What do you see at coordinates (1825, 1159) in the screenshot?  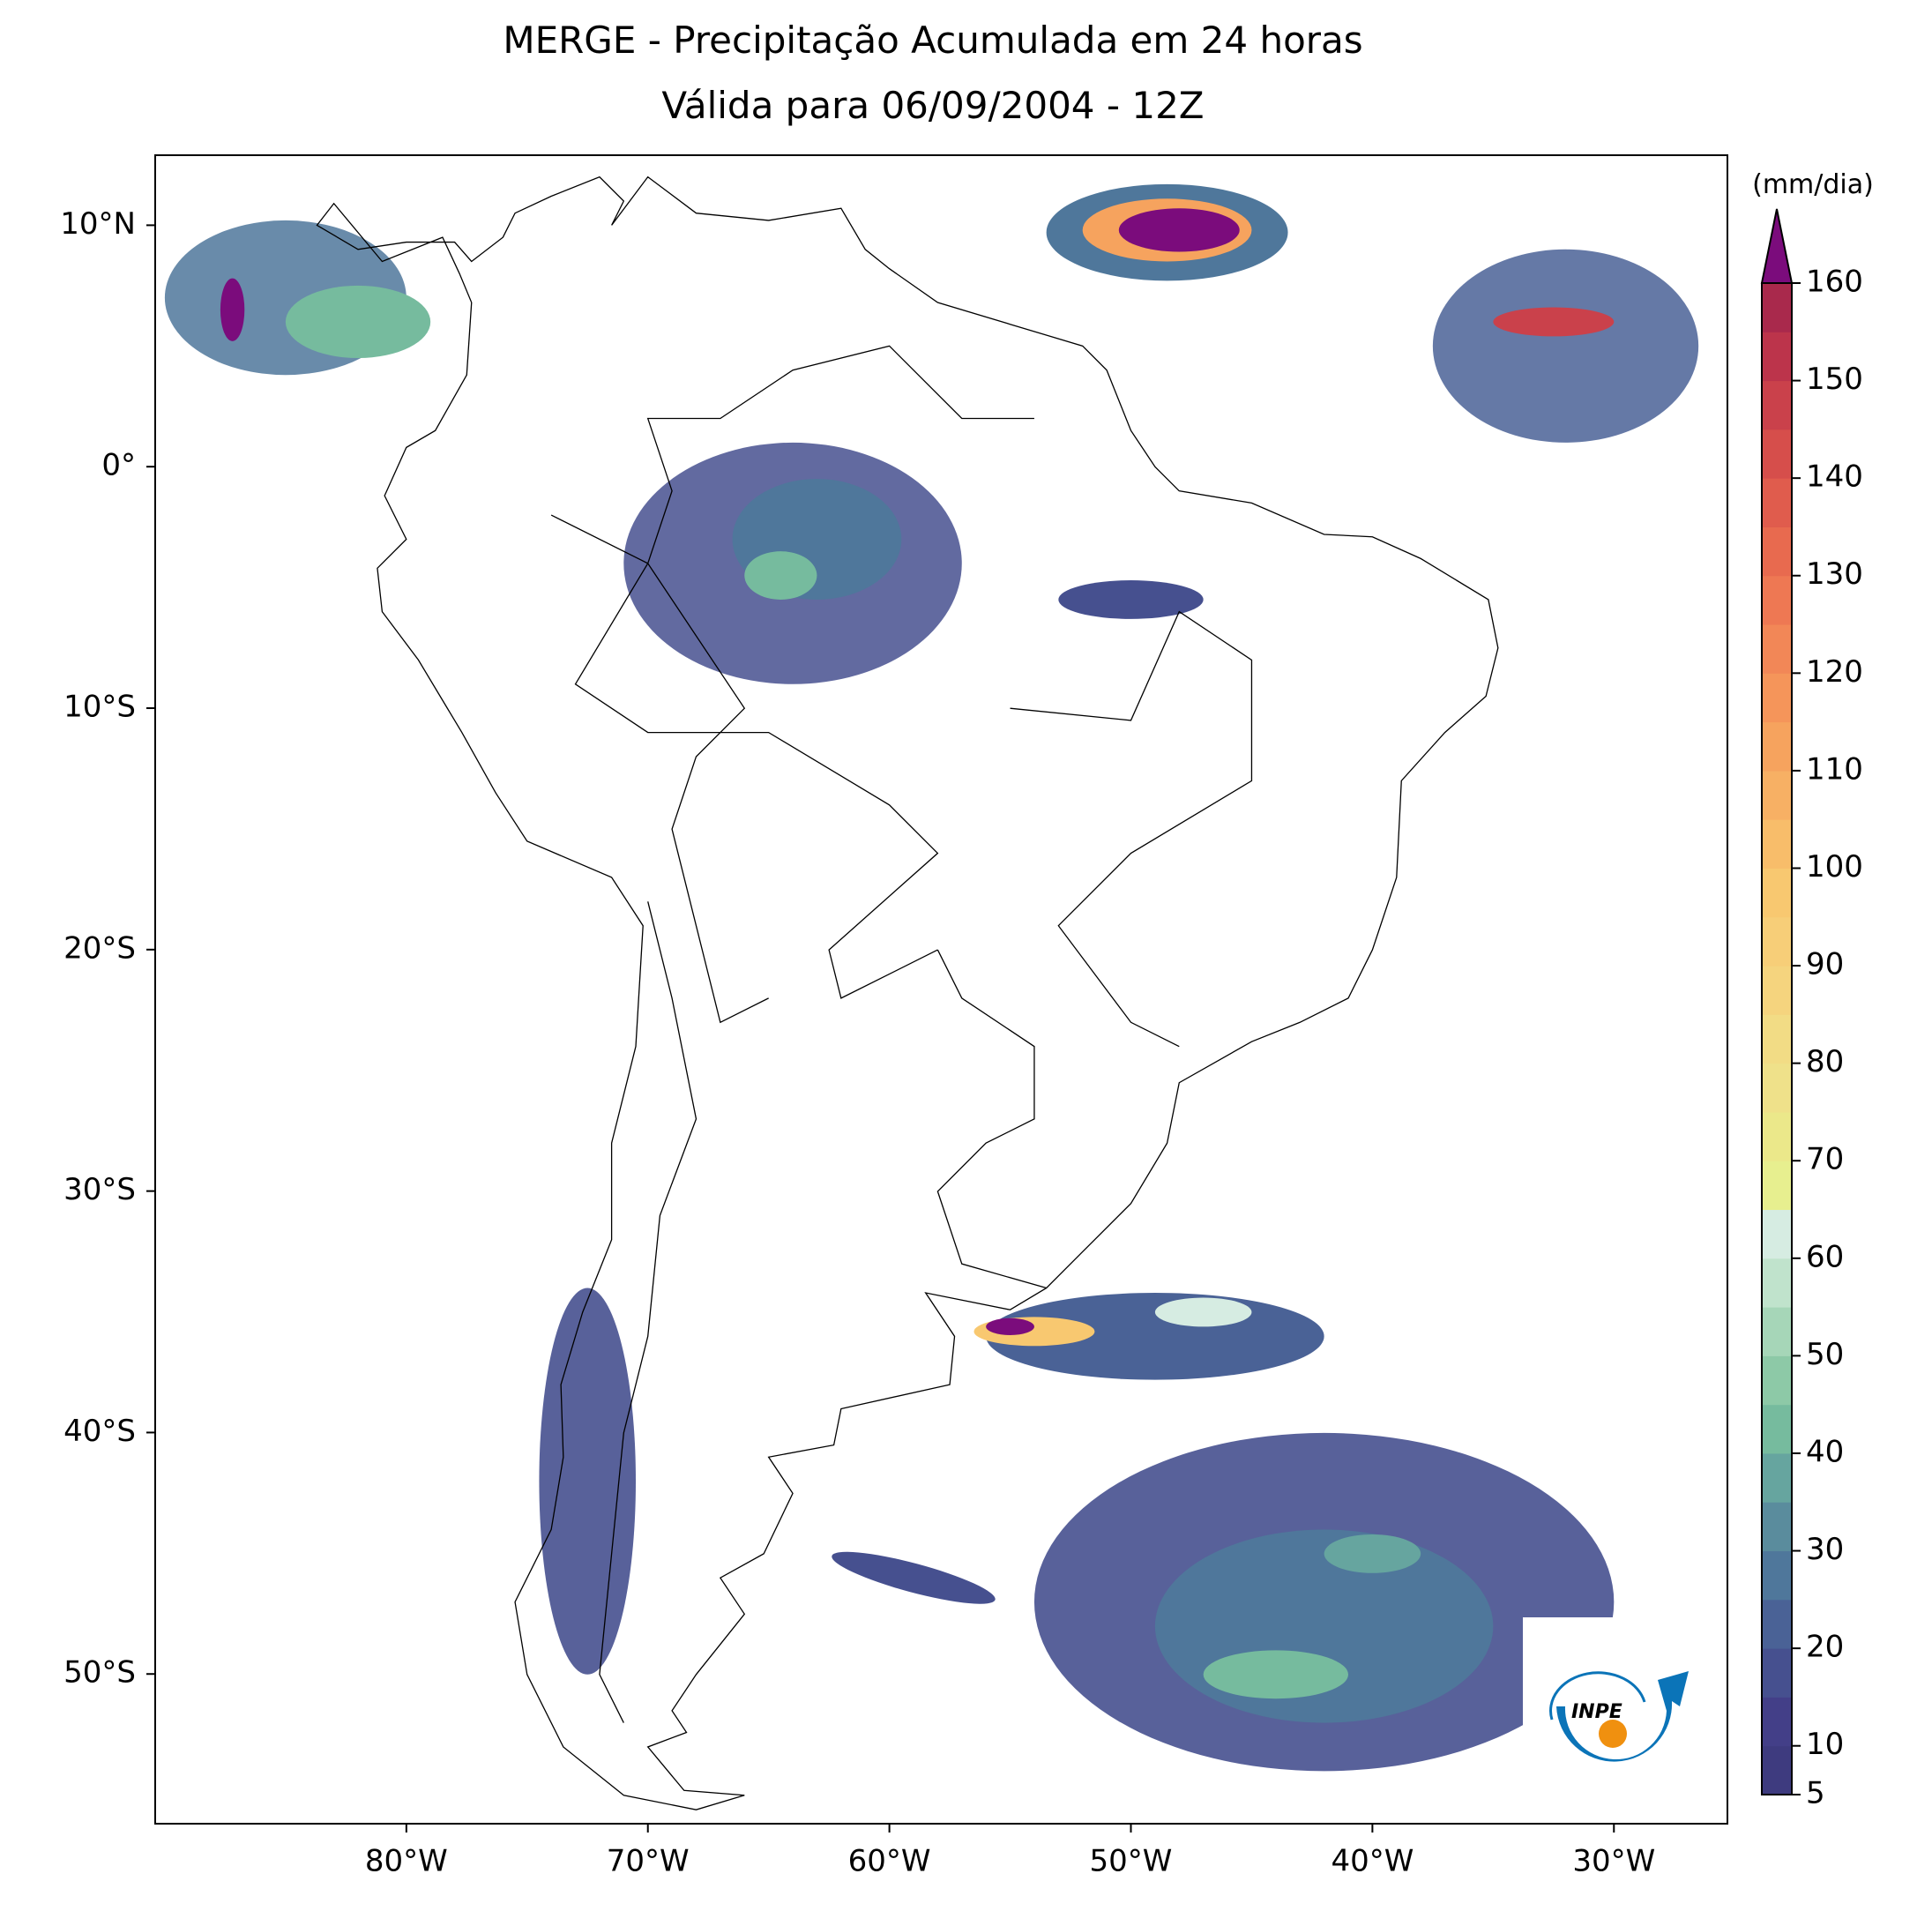 I see `colorbar-tick-label: 70` at bounding box center [1825, 1159].